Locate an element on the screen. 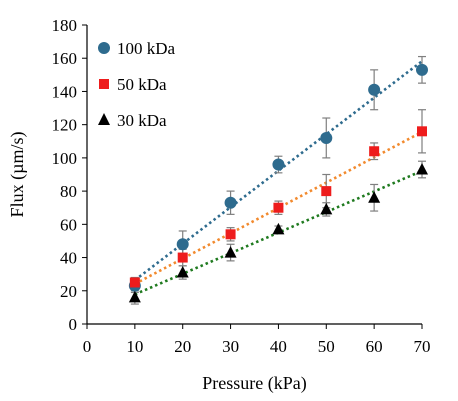 The height and width of the screenshot is (401, 458). y-axis-title: Flux (µm/s) is located at coordinates (17, 175).